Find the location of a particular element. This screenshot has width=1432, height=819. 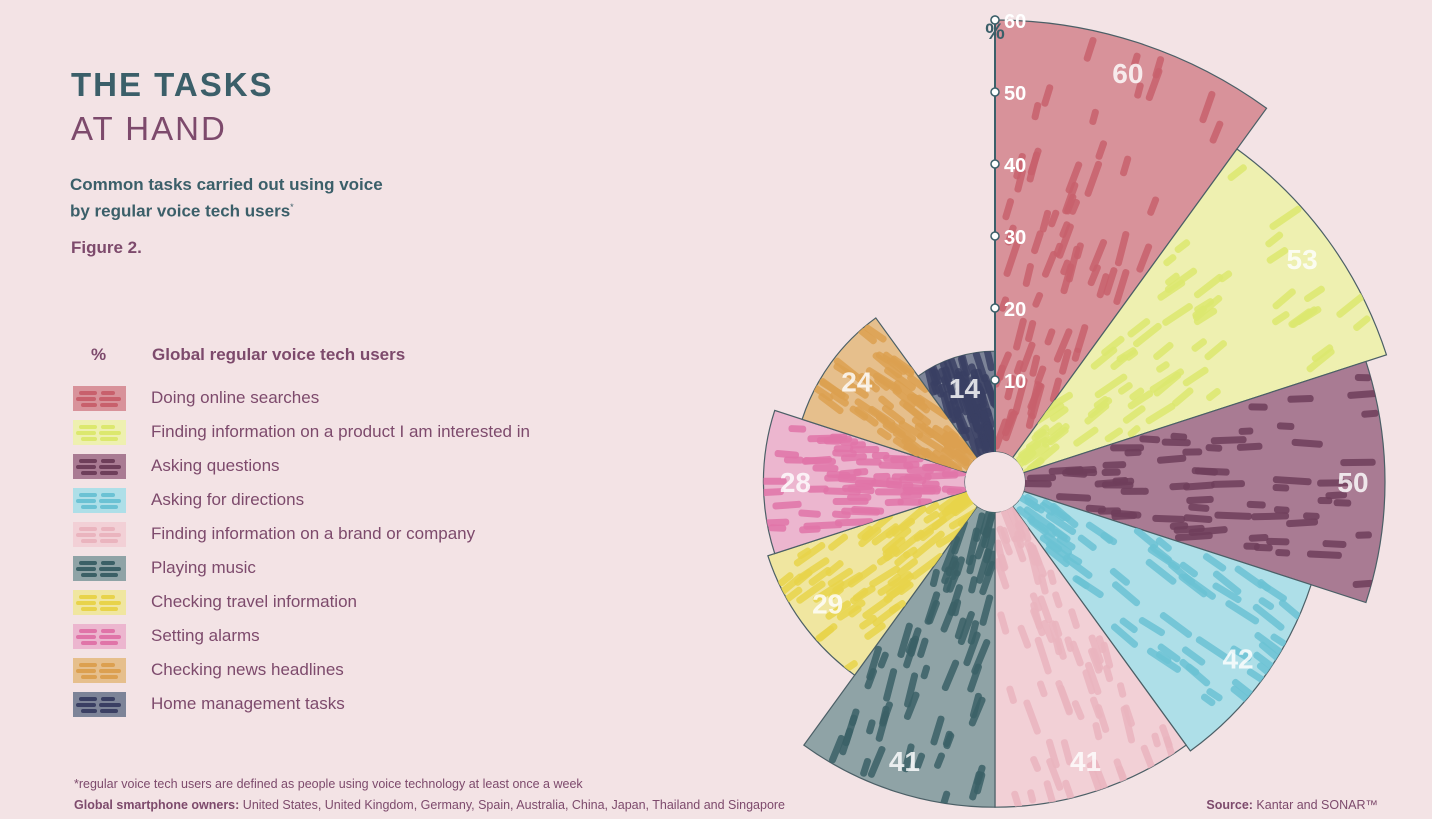

legend-item: Asking questions is located at coordinates (333, 471).